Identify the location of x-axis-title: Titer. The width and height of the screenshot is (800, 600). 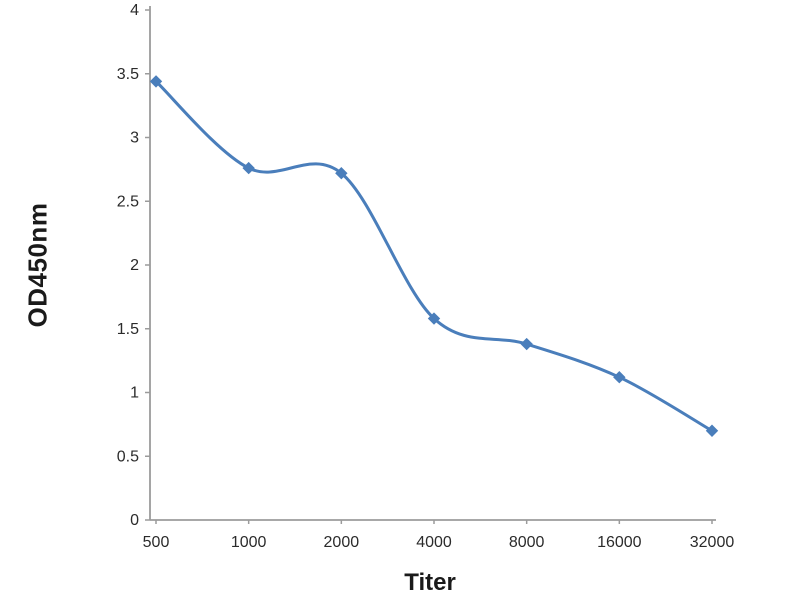
(430, 582).